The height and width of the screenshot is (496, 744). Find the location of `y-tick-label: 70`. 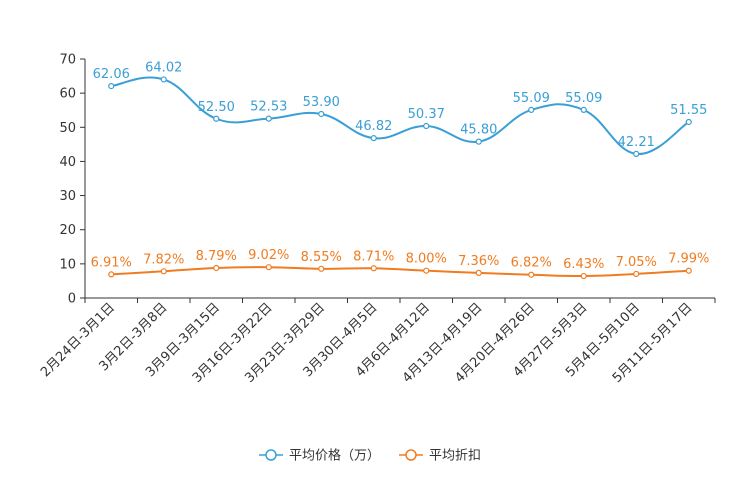

y-tick-label: 70 is located at coordinates (67, 60).